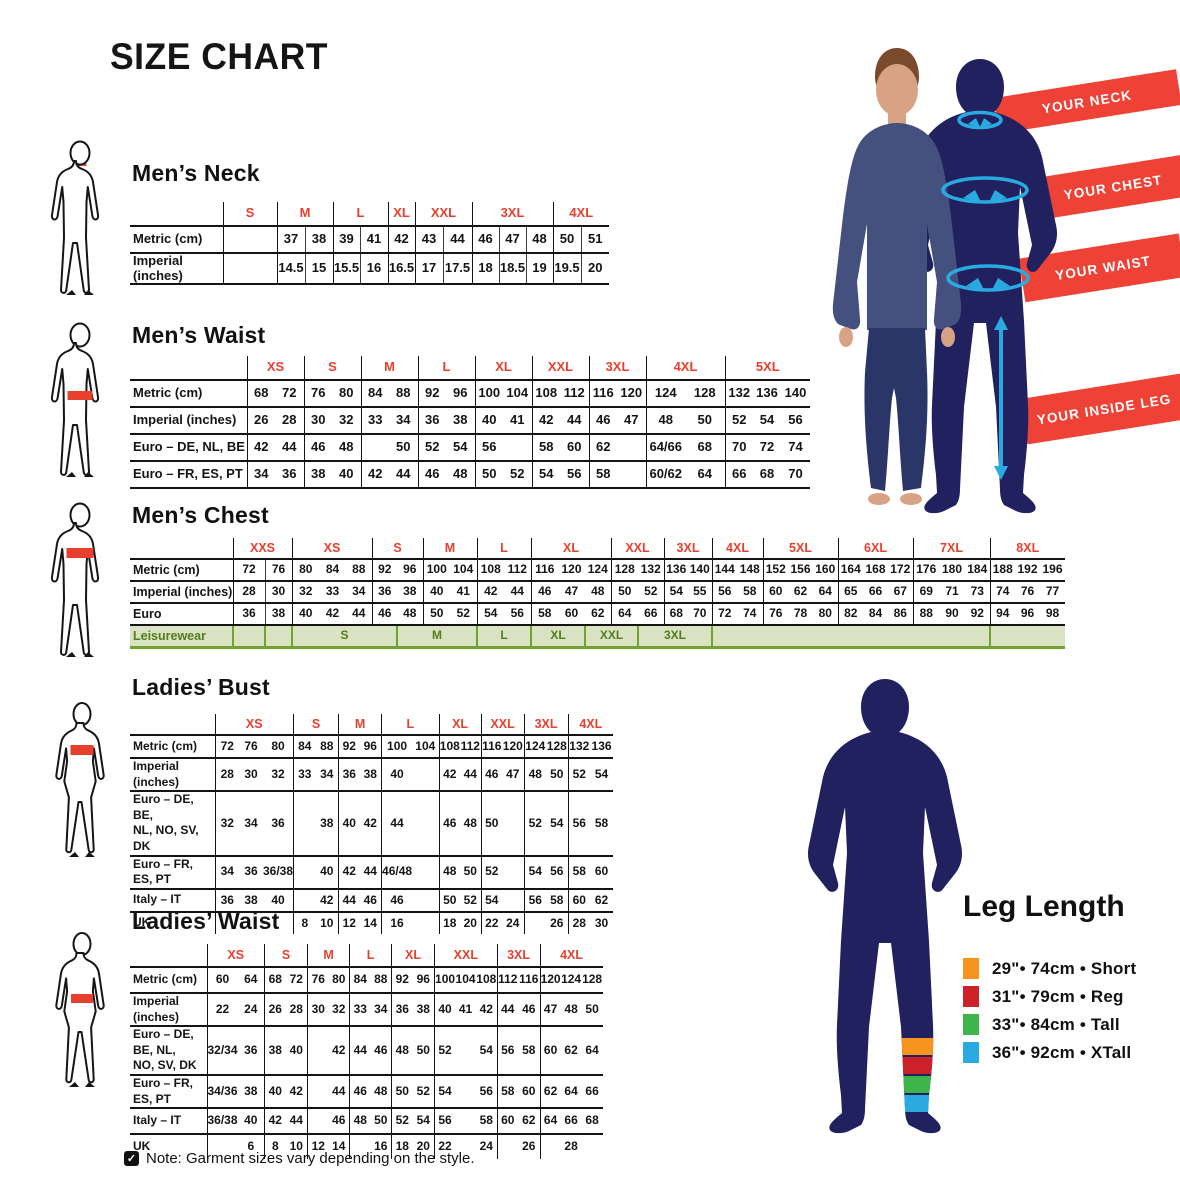 This screenshot has height=1197, width=1180. What do you see at coordinates (373, 269) in the screenshot?
I see `size-value-cell: 16` at bounding box center [373, 269].